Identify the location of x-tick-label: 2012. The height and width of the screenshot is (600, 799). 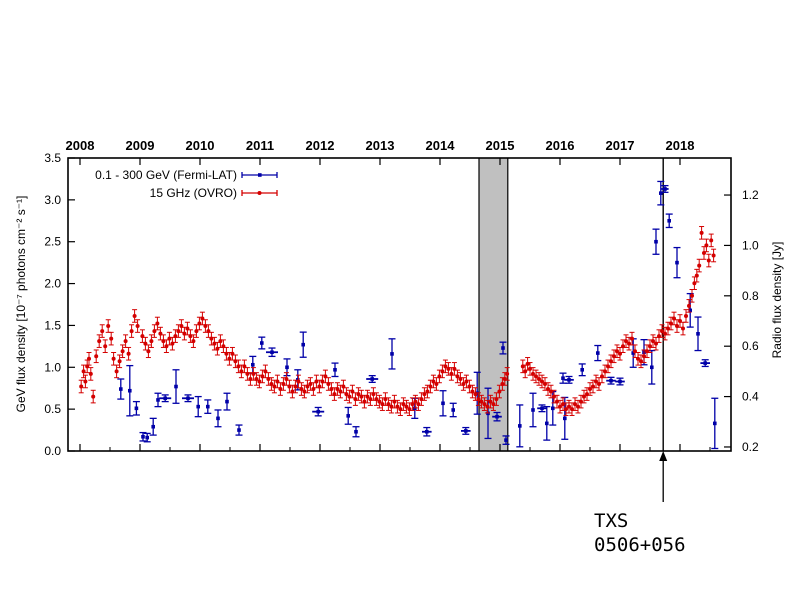
(320, 145).